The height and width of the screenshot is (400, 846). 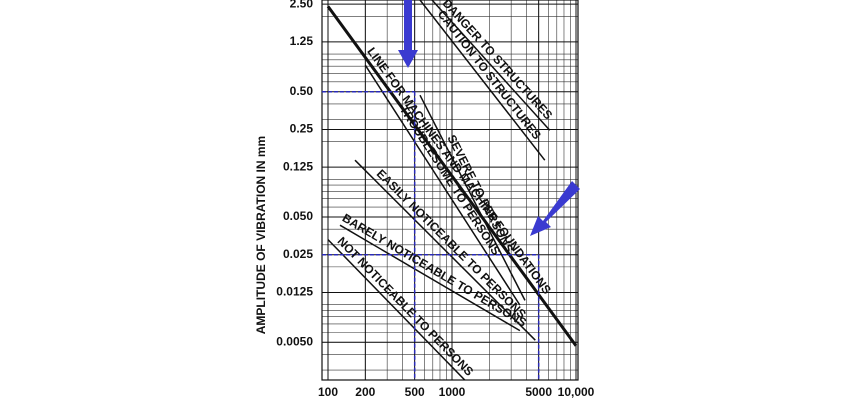 What do you see at coordinates (302, 41) in the screenshot?
I see `y-tick-label: 1.25` at bounding box center [302, 41].